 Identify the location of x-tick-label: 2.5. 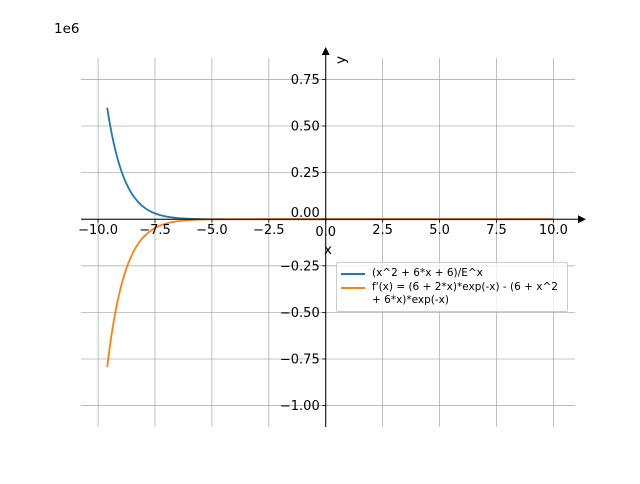
(382, 230).